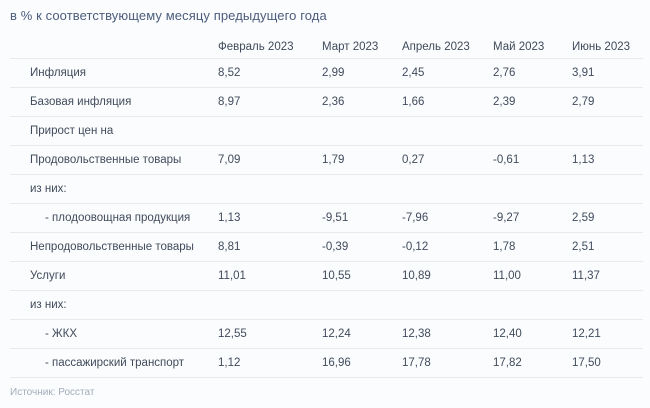  Describe the element at coordinates (413, 73) in the screenshot. I see `cell-value: 2,45` at that location.